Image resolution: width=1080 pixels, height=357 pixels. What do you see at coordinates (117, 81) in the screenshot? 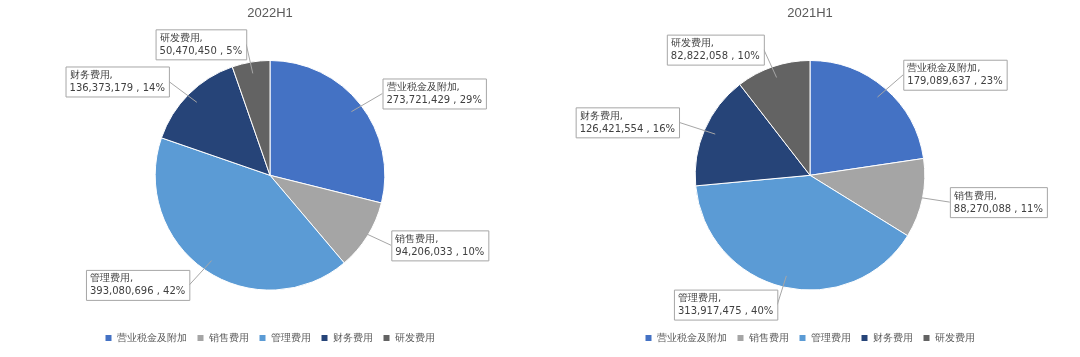
I see `data-label: 财务费用, 136,373,179 , 14%` at bounding box center [117, 81].